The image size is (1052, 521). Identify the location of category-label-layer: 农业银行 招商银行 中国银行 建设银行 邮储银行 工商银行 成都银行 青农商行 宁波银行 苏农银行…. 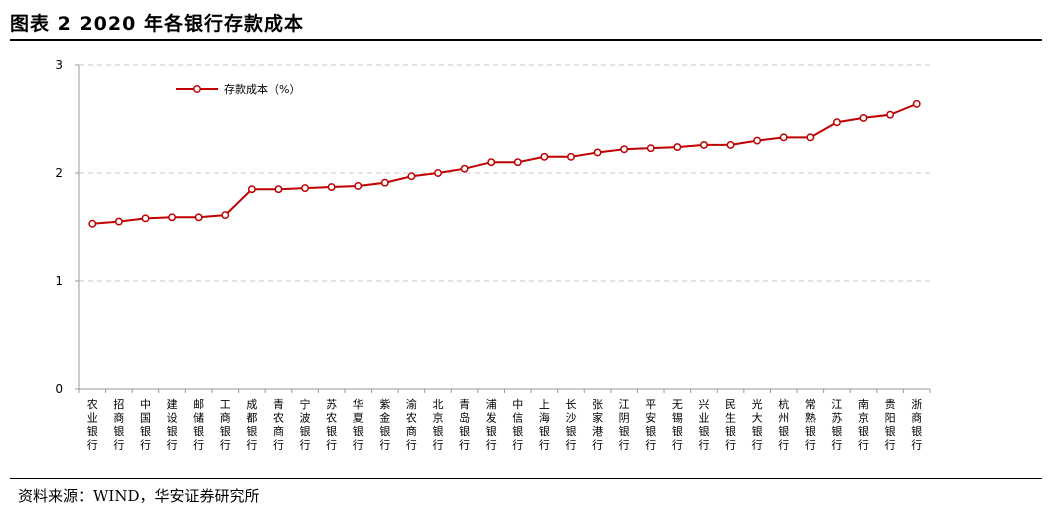
(504, 424).